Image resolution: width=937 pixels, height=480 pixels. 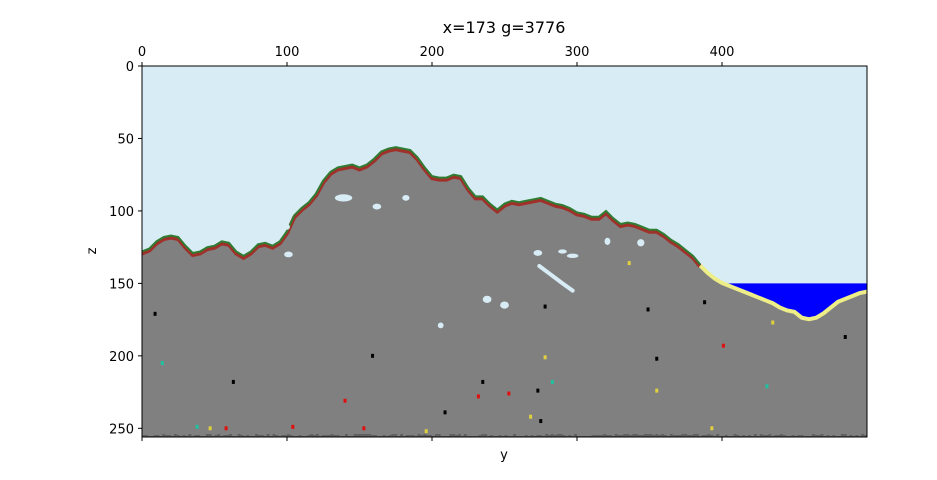 I want to click on y-ticks: 0 50 100 150 200 250, so click(x=125, y=248).